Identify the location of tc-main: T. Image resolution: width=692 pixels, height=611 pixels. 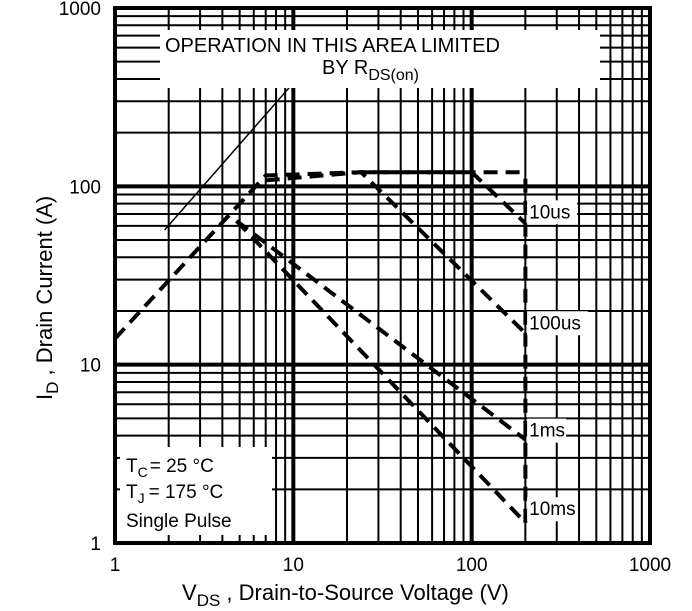
(132, 466).